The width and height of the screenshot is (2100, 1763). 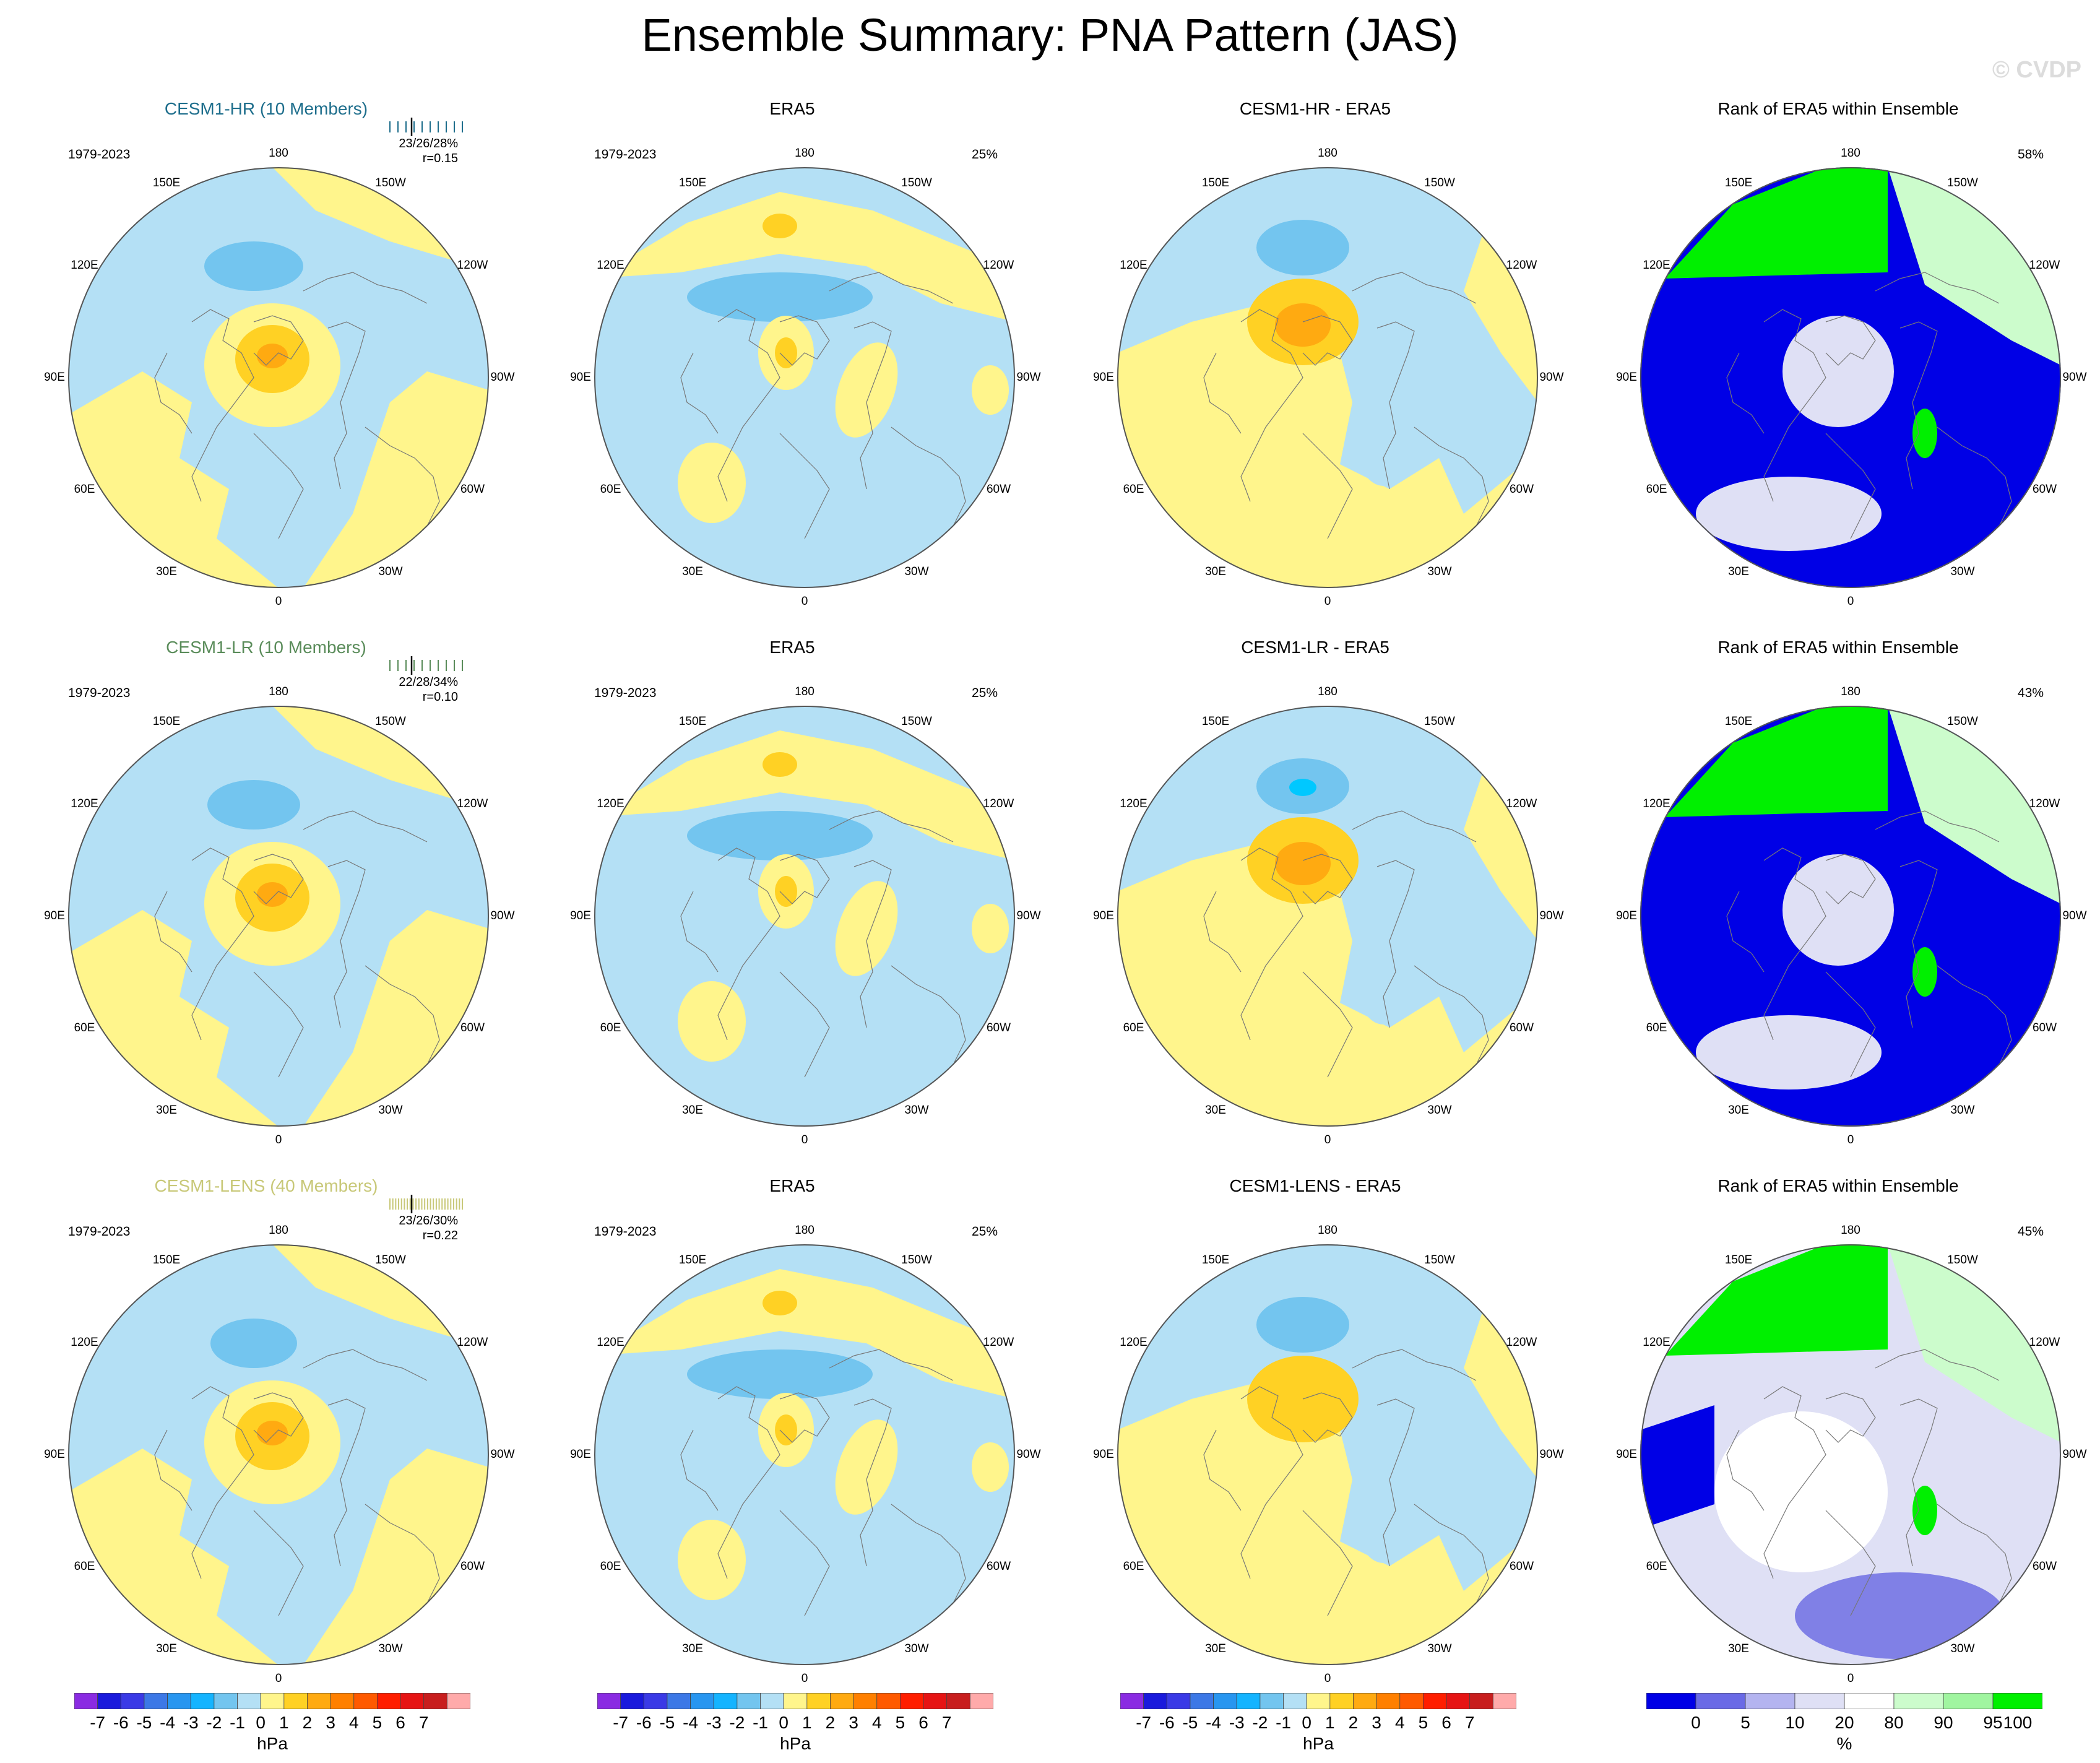 I want to click on positive-core-north, so click(x=780, y=226).